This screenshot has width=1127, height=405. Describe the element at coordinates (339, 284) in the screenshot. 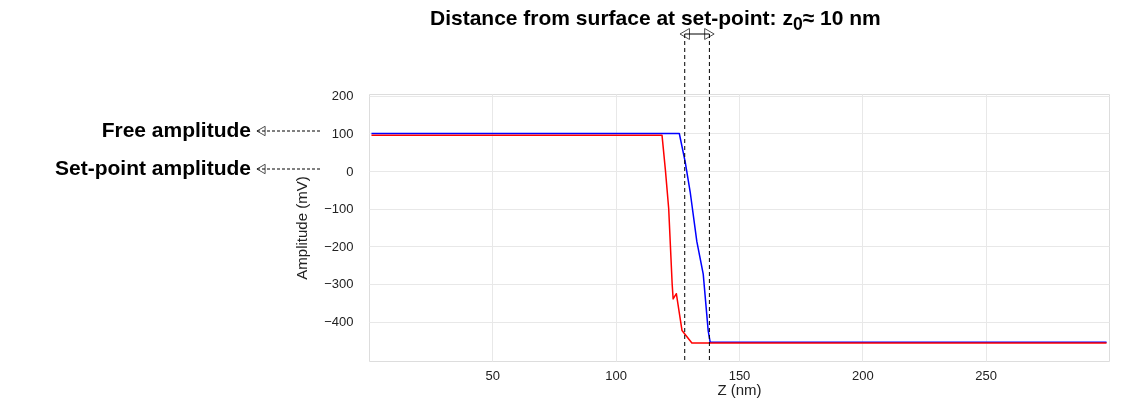

I see `y-tick-label: −300` at that location.